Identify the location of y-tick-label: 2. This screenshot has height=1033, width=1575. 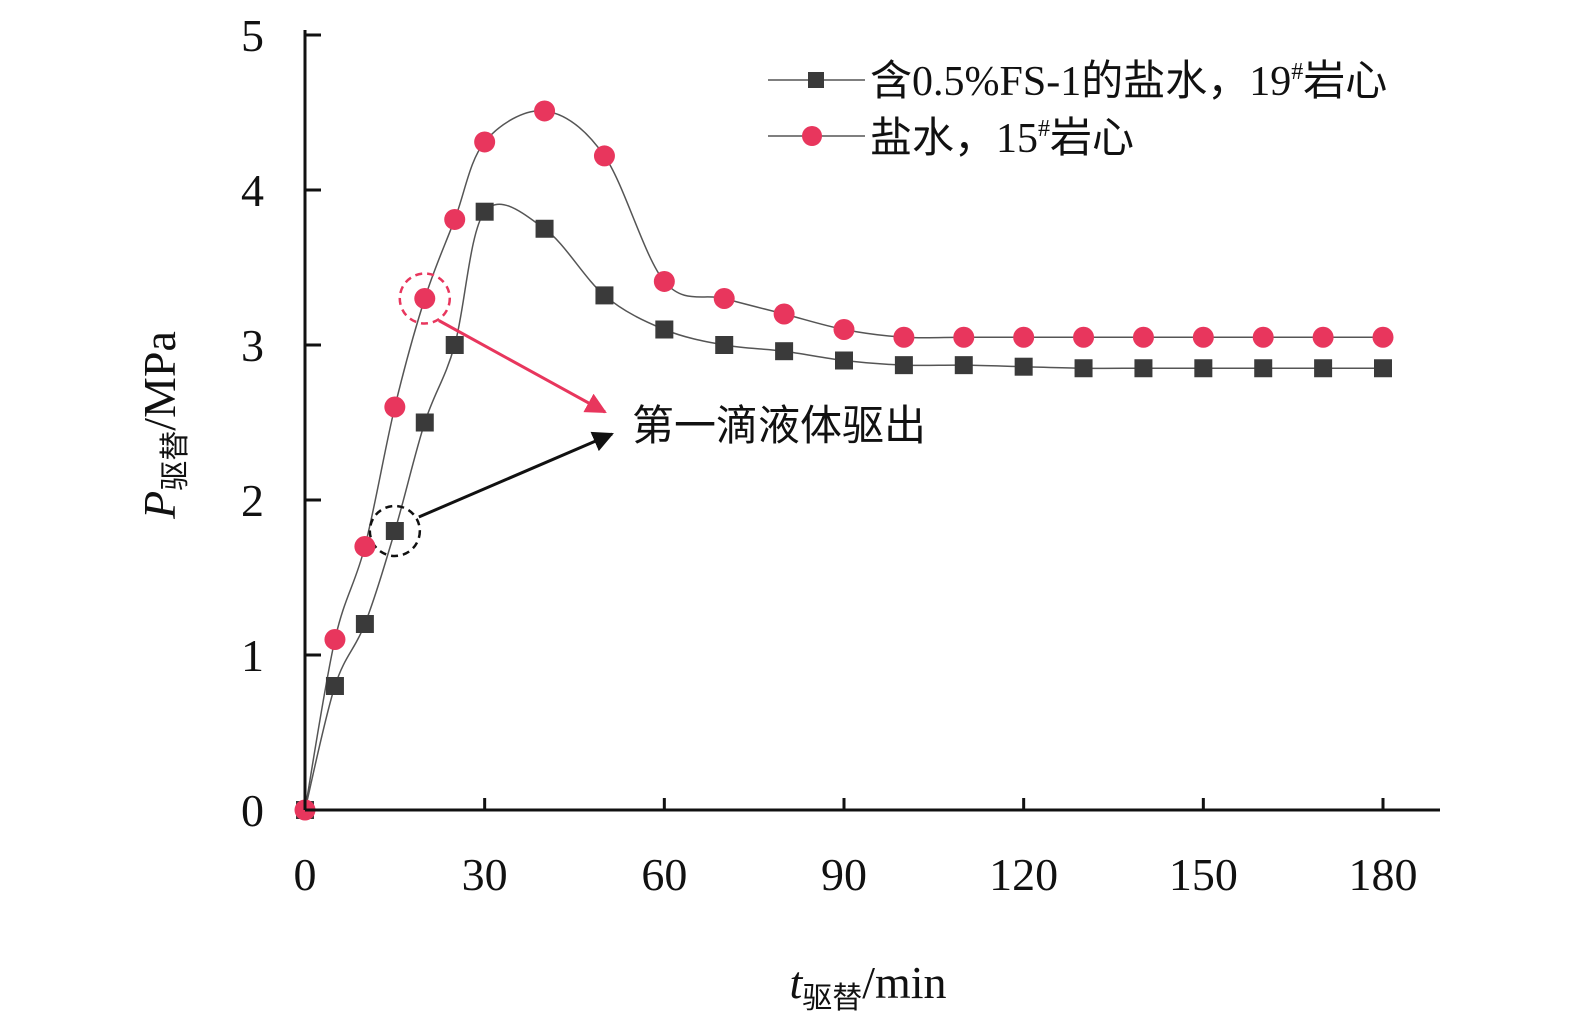
(252, 500).